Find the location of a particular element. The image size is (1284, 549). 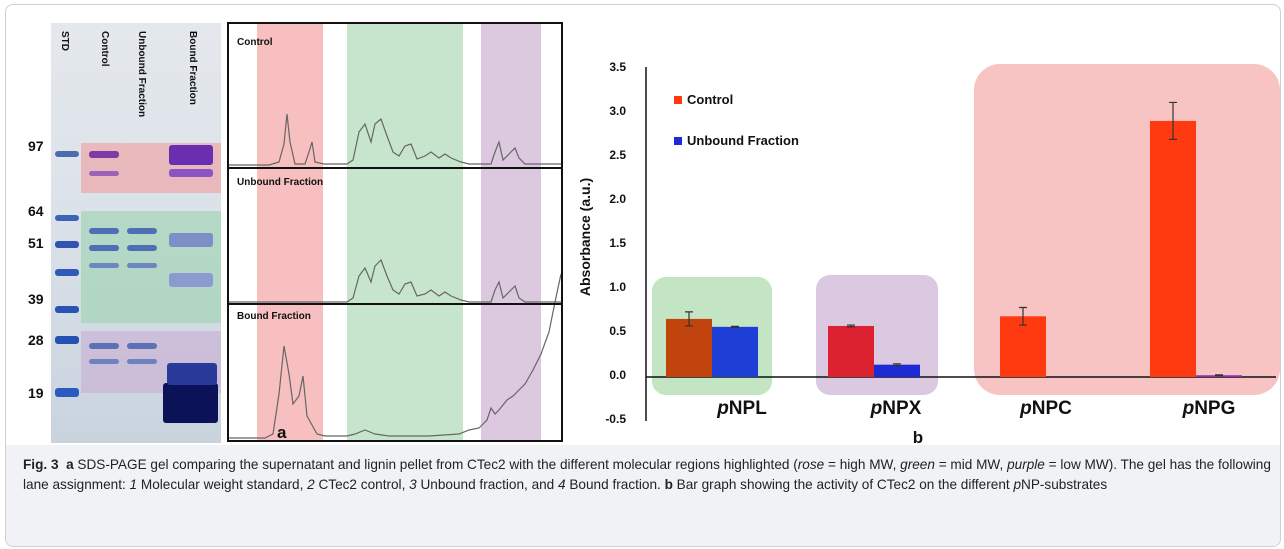

error-bar-control-pnpc is located at coordinates (1023, 316).